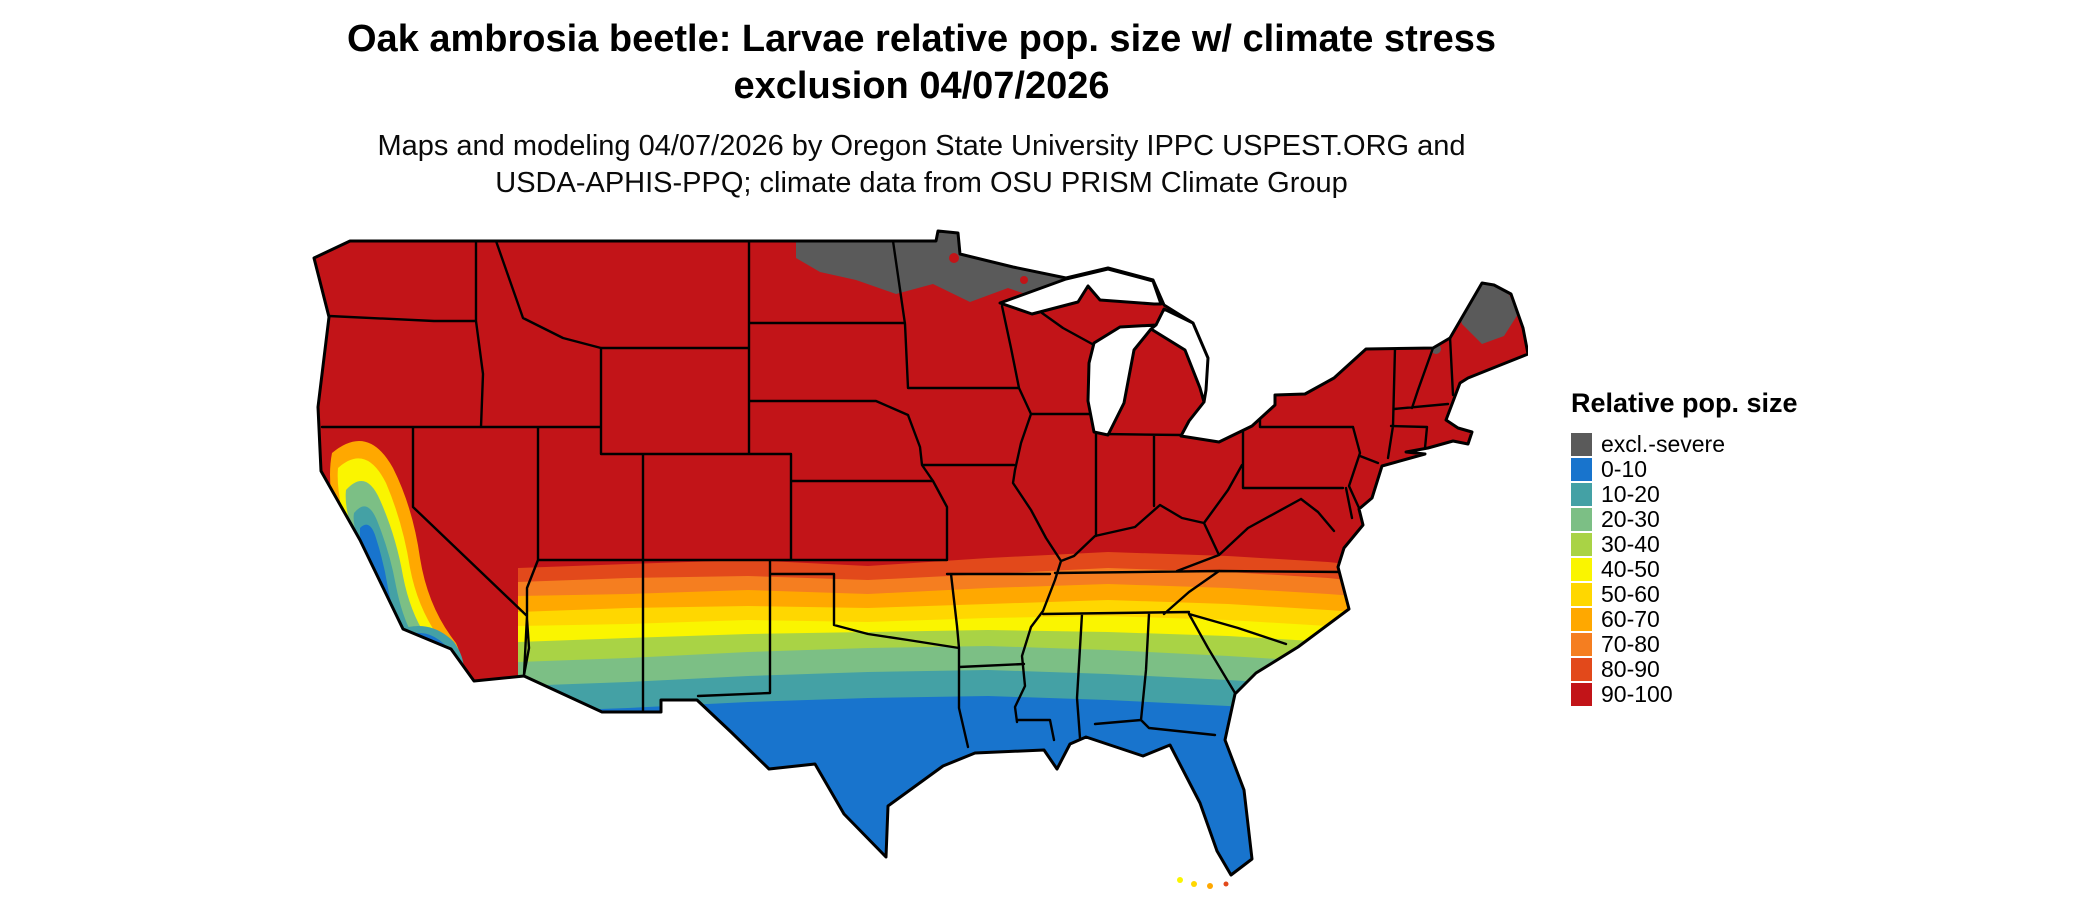 This screenshot has height=898, width=2100. I want to click on florida-keys-dots, so click(1203, 883).